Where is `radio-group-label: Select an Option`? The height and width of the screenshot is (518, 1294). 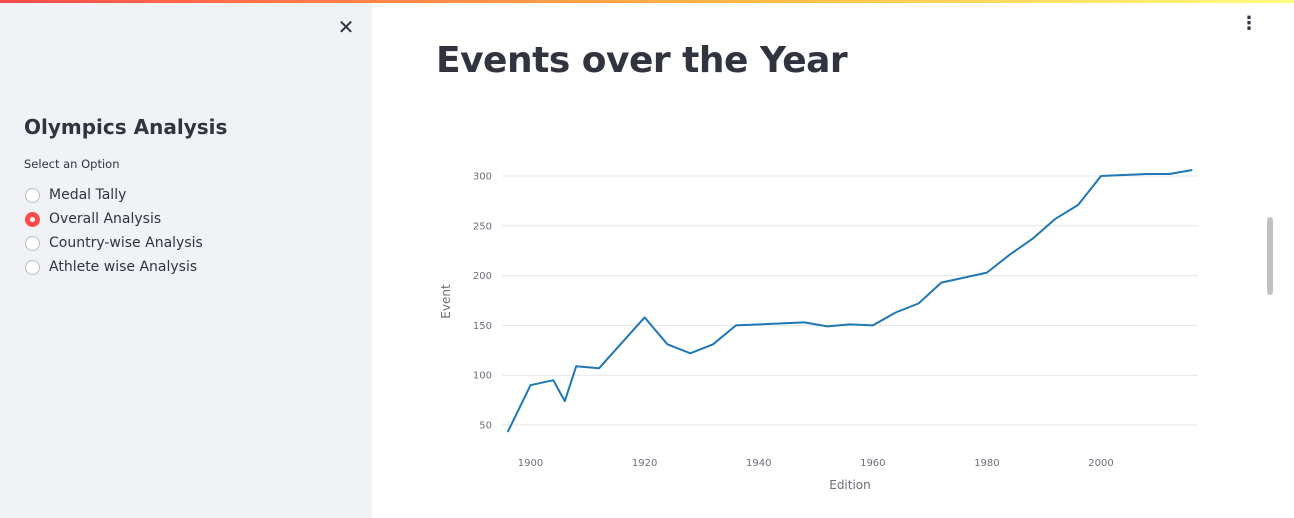 radio-group-label: Select an Option is located at coordinates (72, 164).